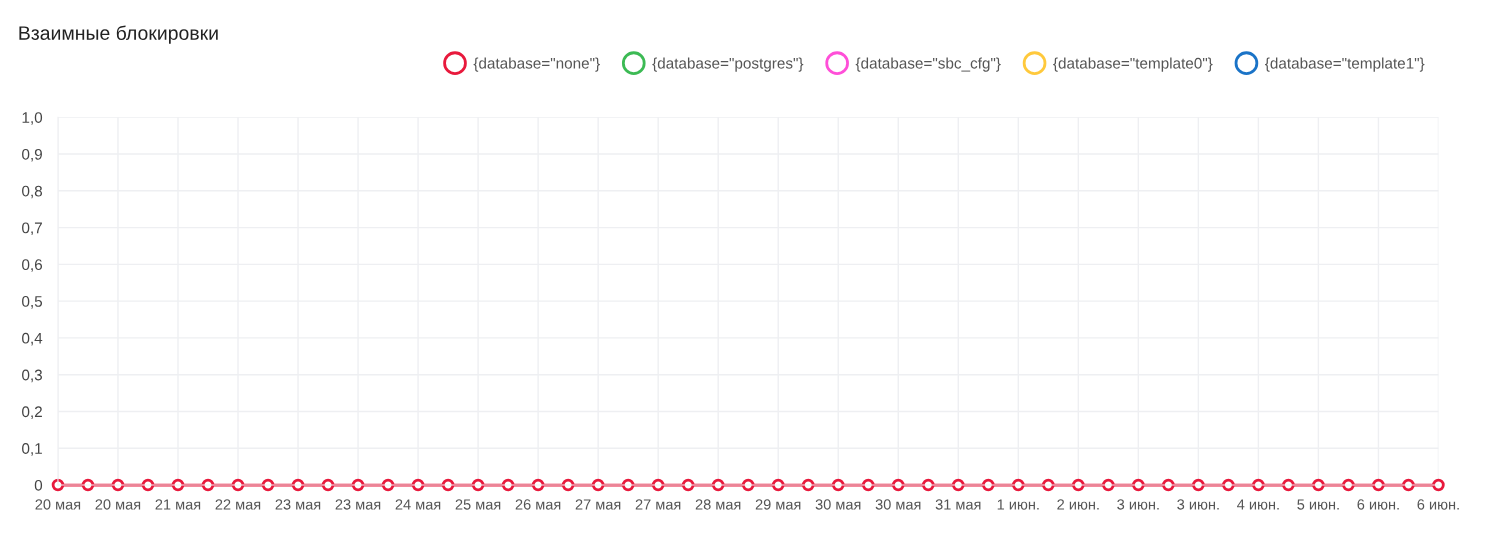 The height and width of the screenshot is (533, 1486). What do you see at coordinates (1018, 504) in the screenshot?
I see `x-tick-label: 1 июн.` at bounding box center [1018, 504].